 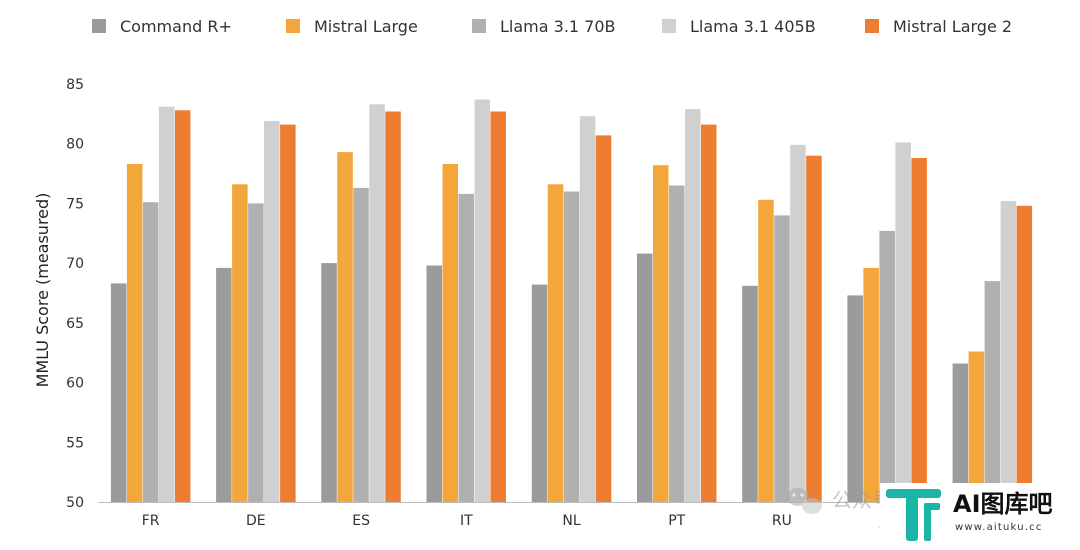 What do you see at coordinates (361, 521) in the screenshot?
I see `x-tick-label: ES` at bounding box center [361, 521].